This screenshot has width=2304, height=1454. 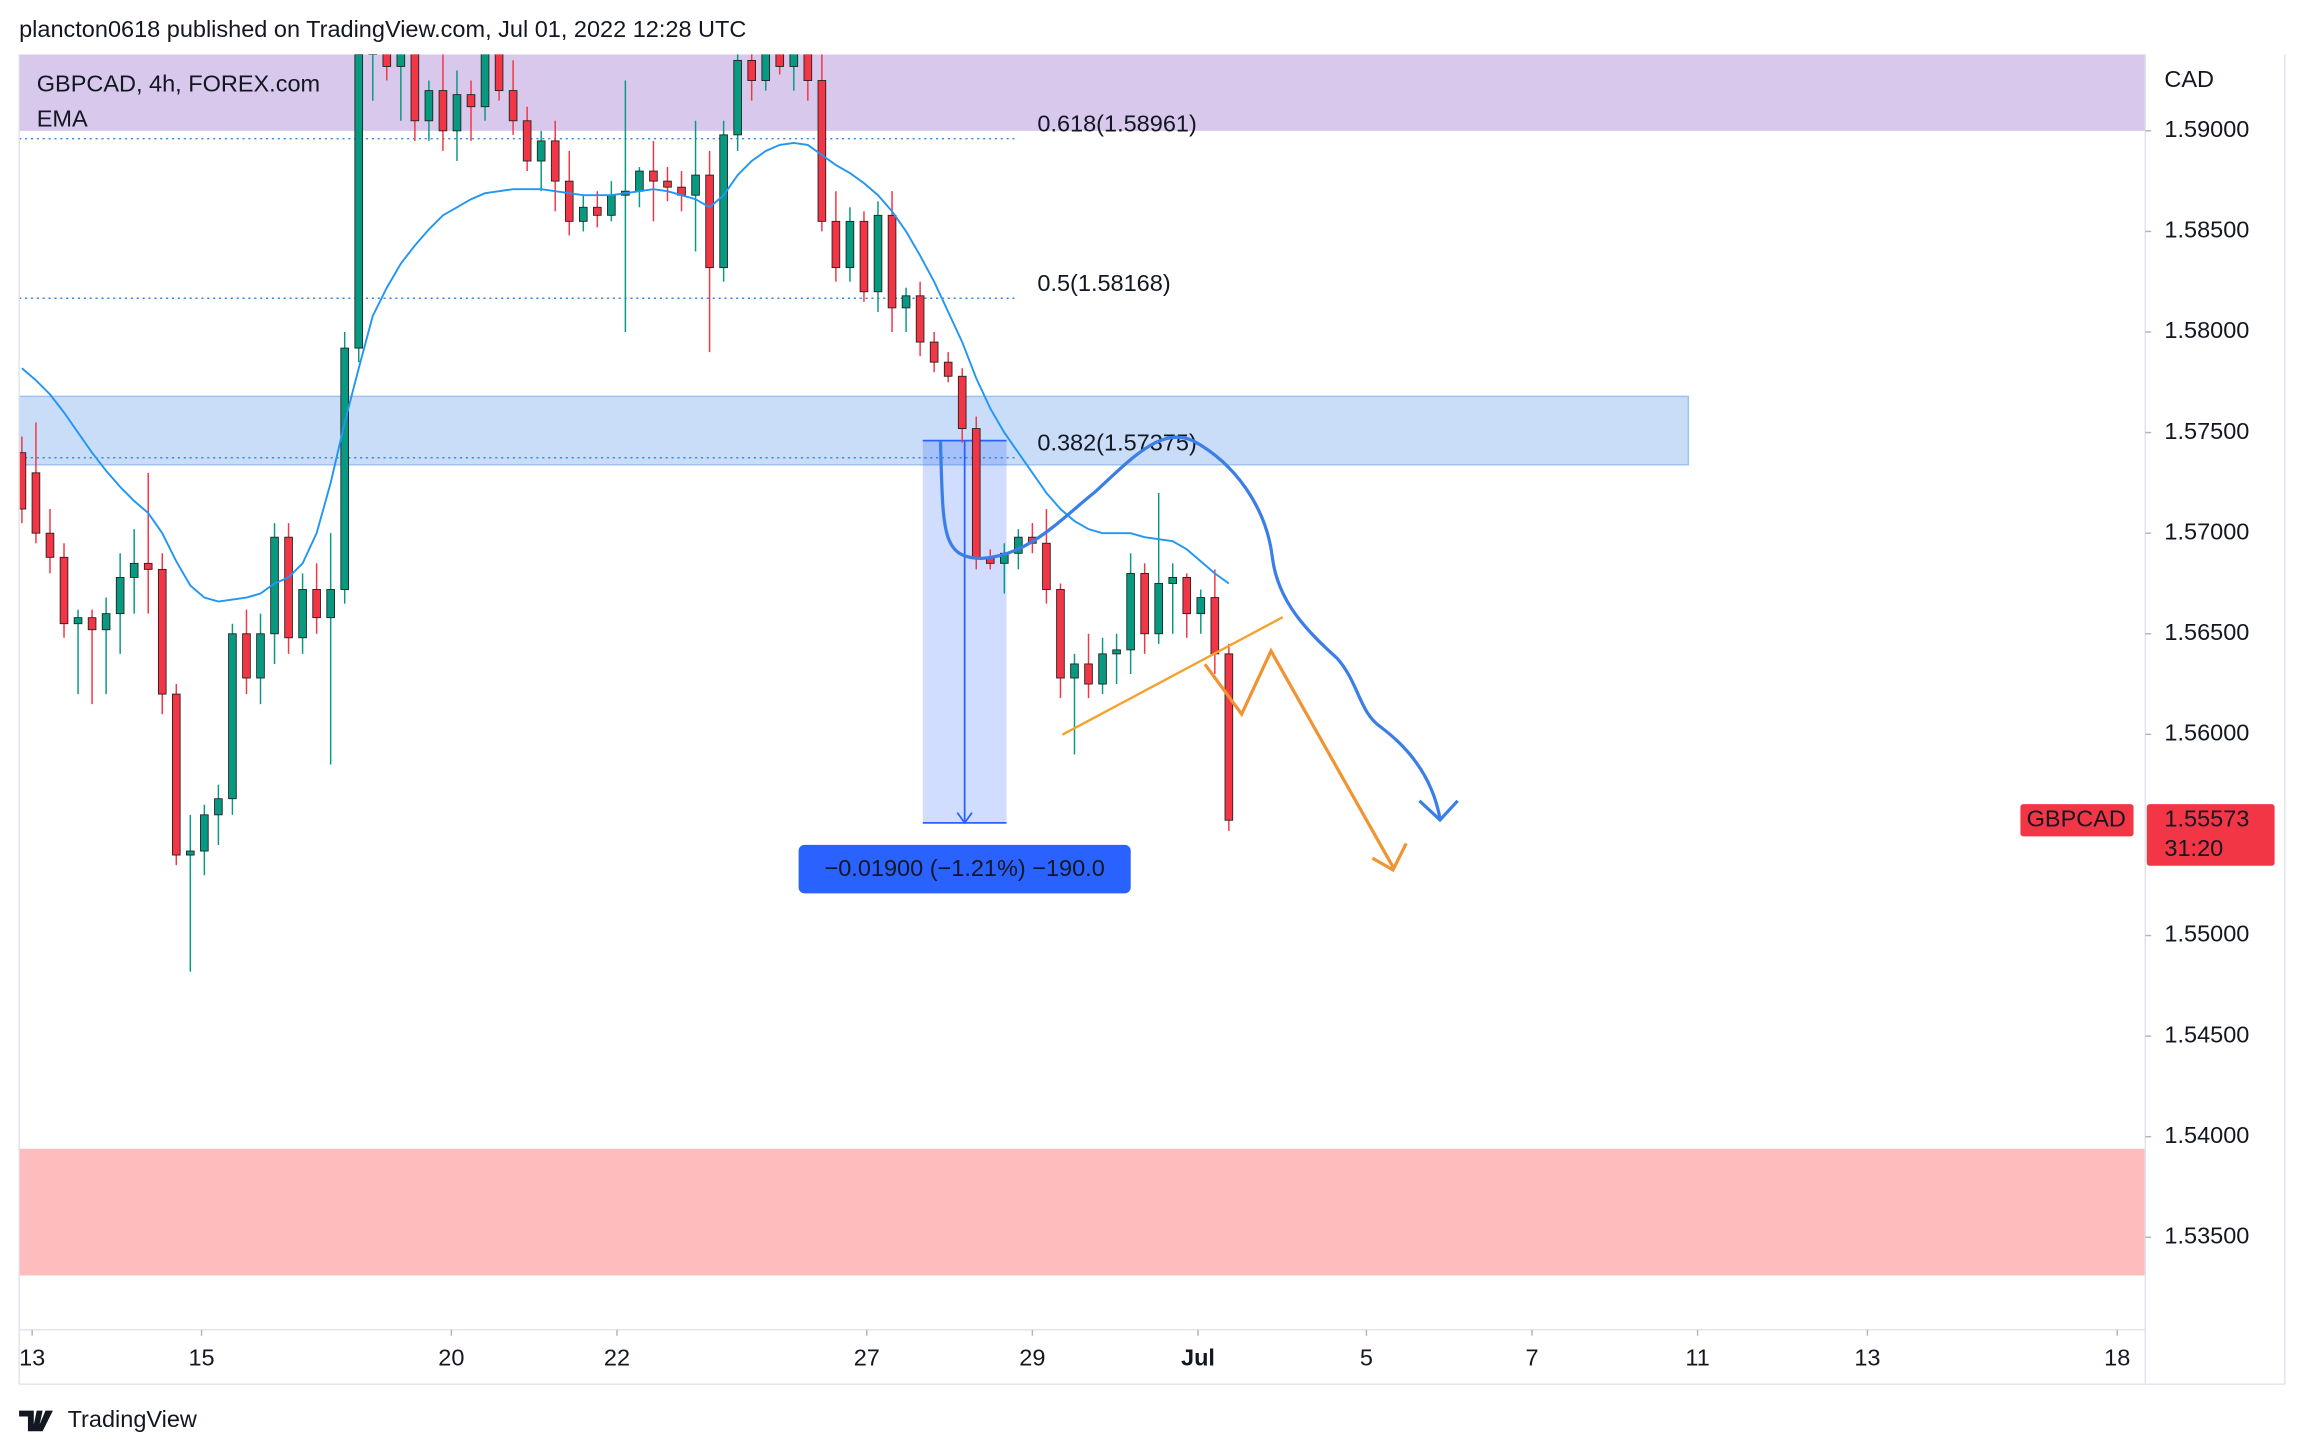 What do you see at coordinates (1103, 283) in the screenshot?
I see `fib-label: 0.5(1.58168)` at bounding box center [1103, 283].